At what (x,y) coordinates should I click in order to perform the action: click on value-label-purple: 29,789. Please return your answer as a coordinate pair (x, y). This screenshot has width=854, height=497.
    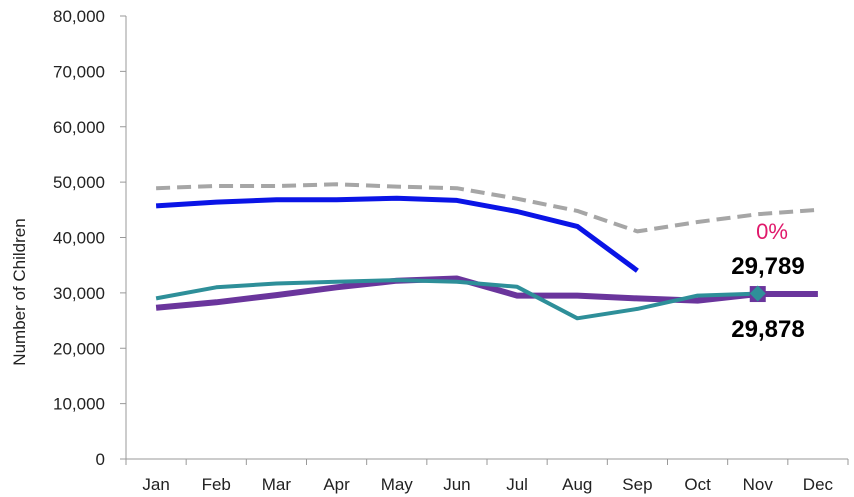
    Looking at the image, I should click on (767, 266).